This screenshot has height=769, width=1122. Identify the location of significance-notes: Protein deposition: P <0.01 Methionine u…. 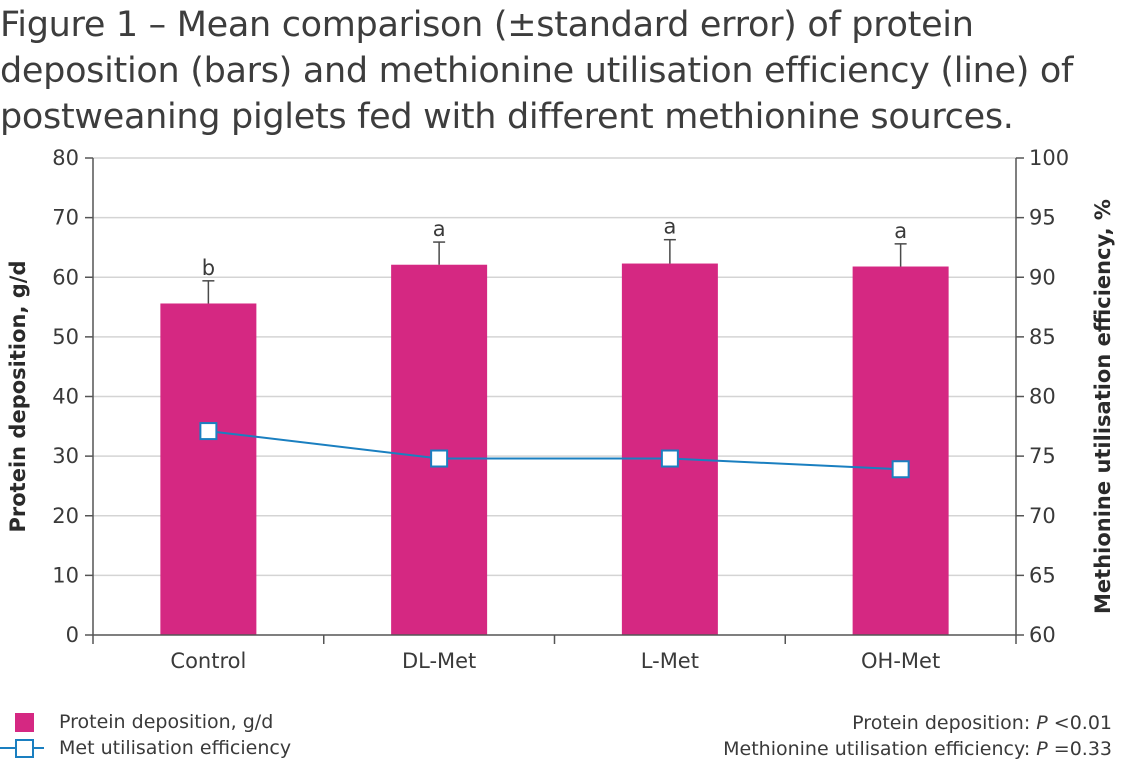
(917, 736).